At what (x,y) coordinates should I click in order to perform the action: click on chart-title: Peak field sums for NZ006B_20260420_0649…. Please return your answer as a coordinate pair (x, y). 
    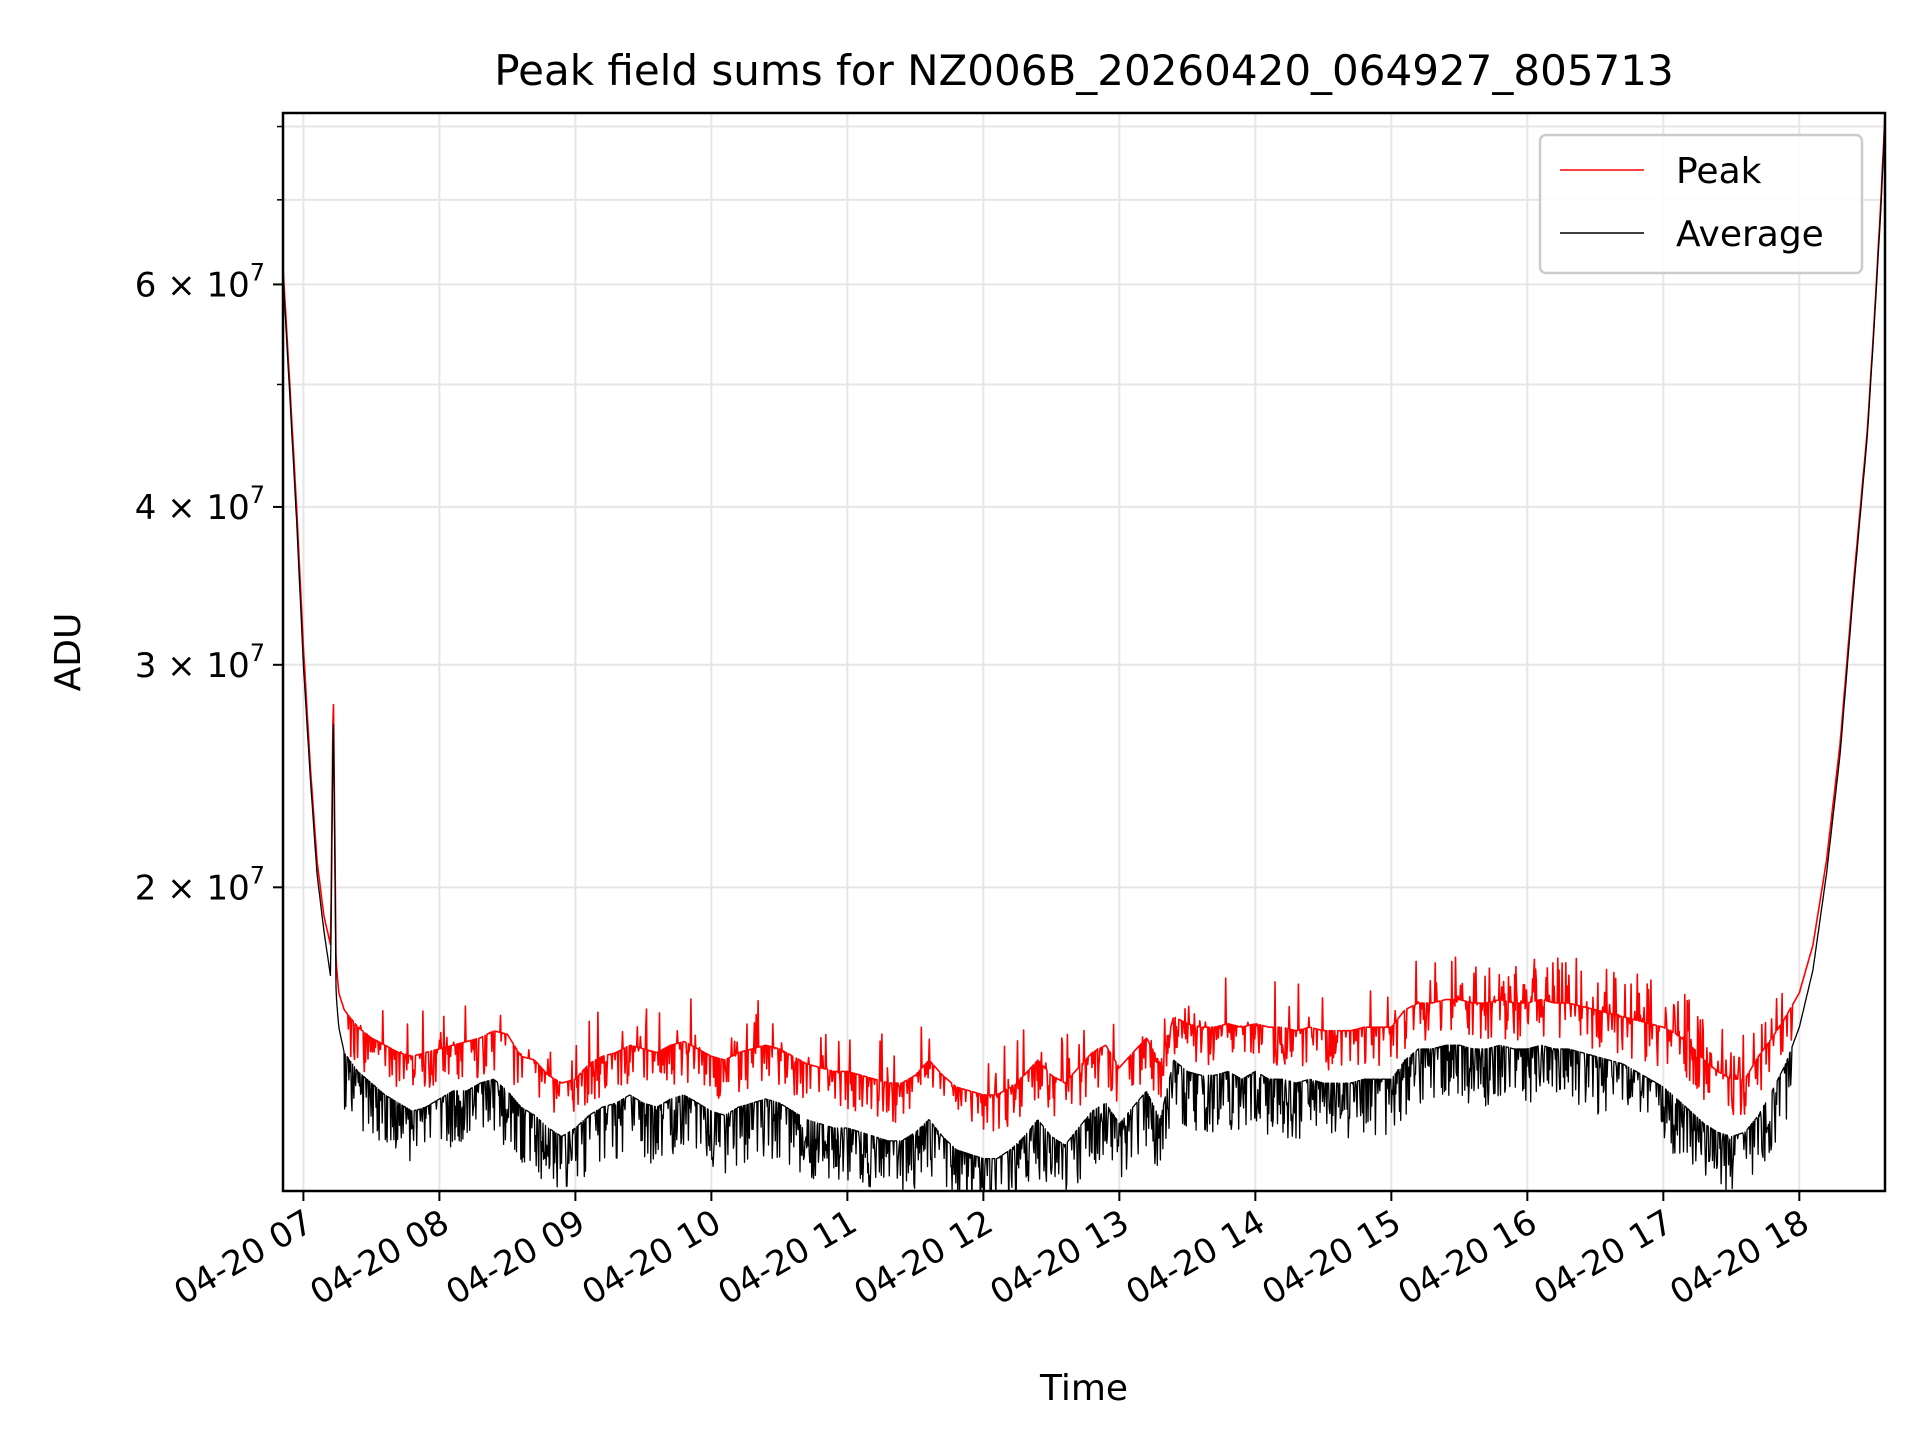
    Looking at the image, I should click on (1083, 70).